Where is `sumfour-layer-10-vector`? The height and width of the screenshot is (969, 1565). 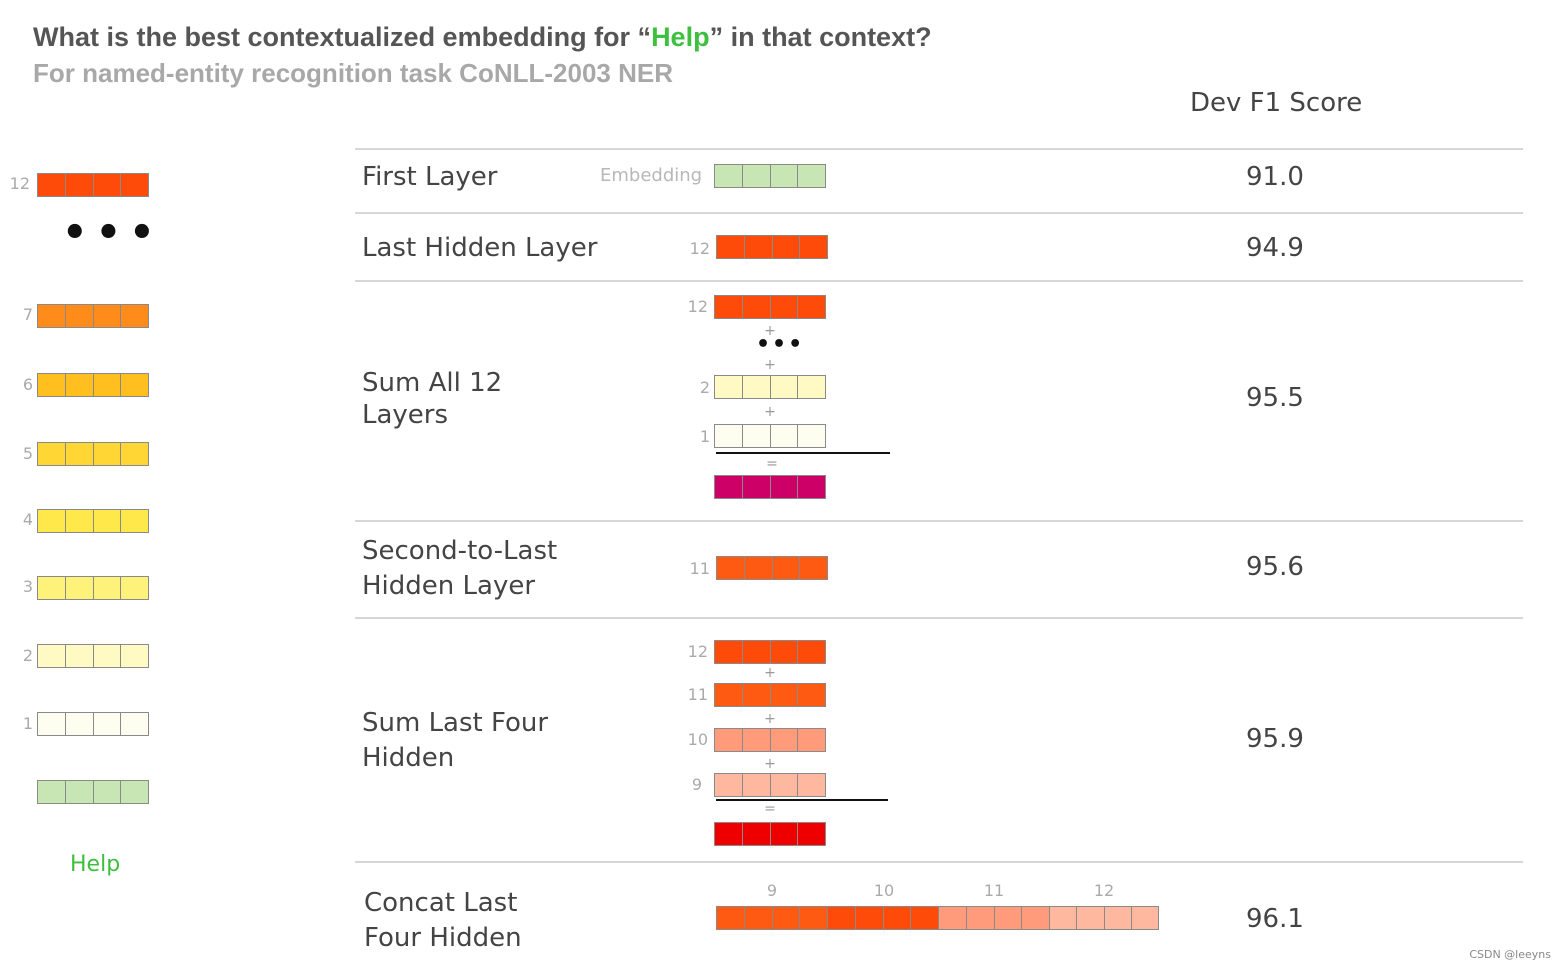 sumfour-layer-10-vector is located at coordinates (770, 740).